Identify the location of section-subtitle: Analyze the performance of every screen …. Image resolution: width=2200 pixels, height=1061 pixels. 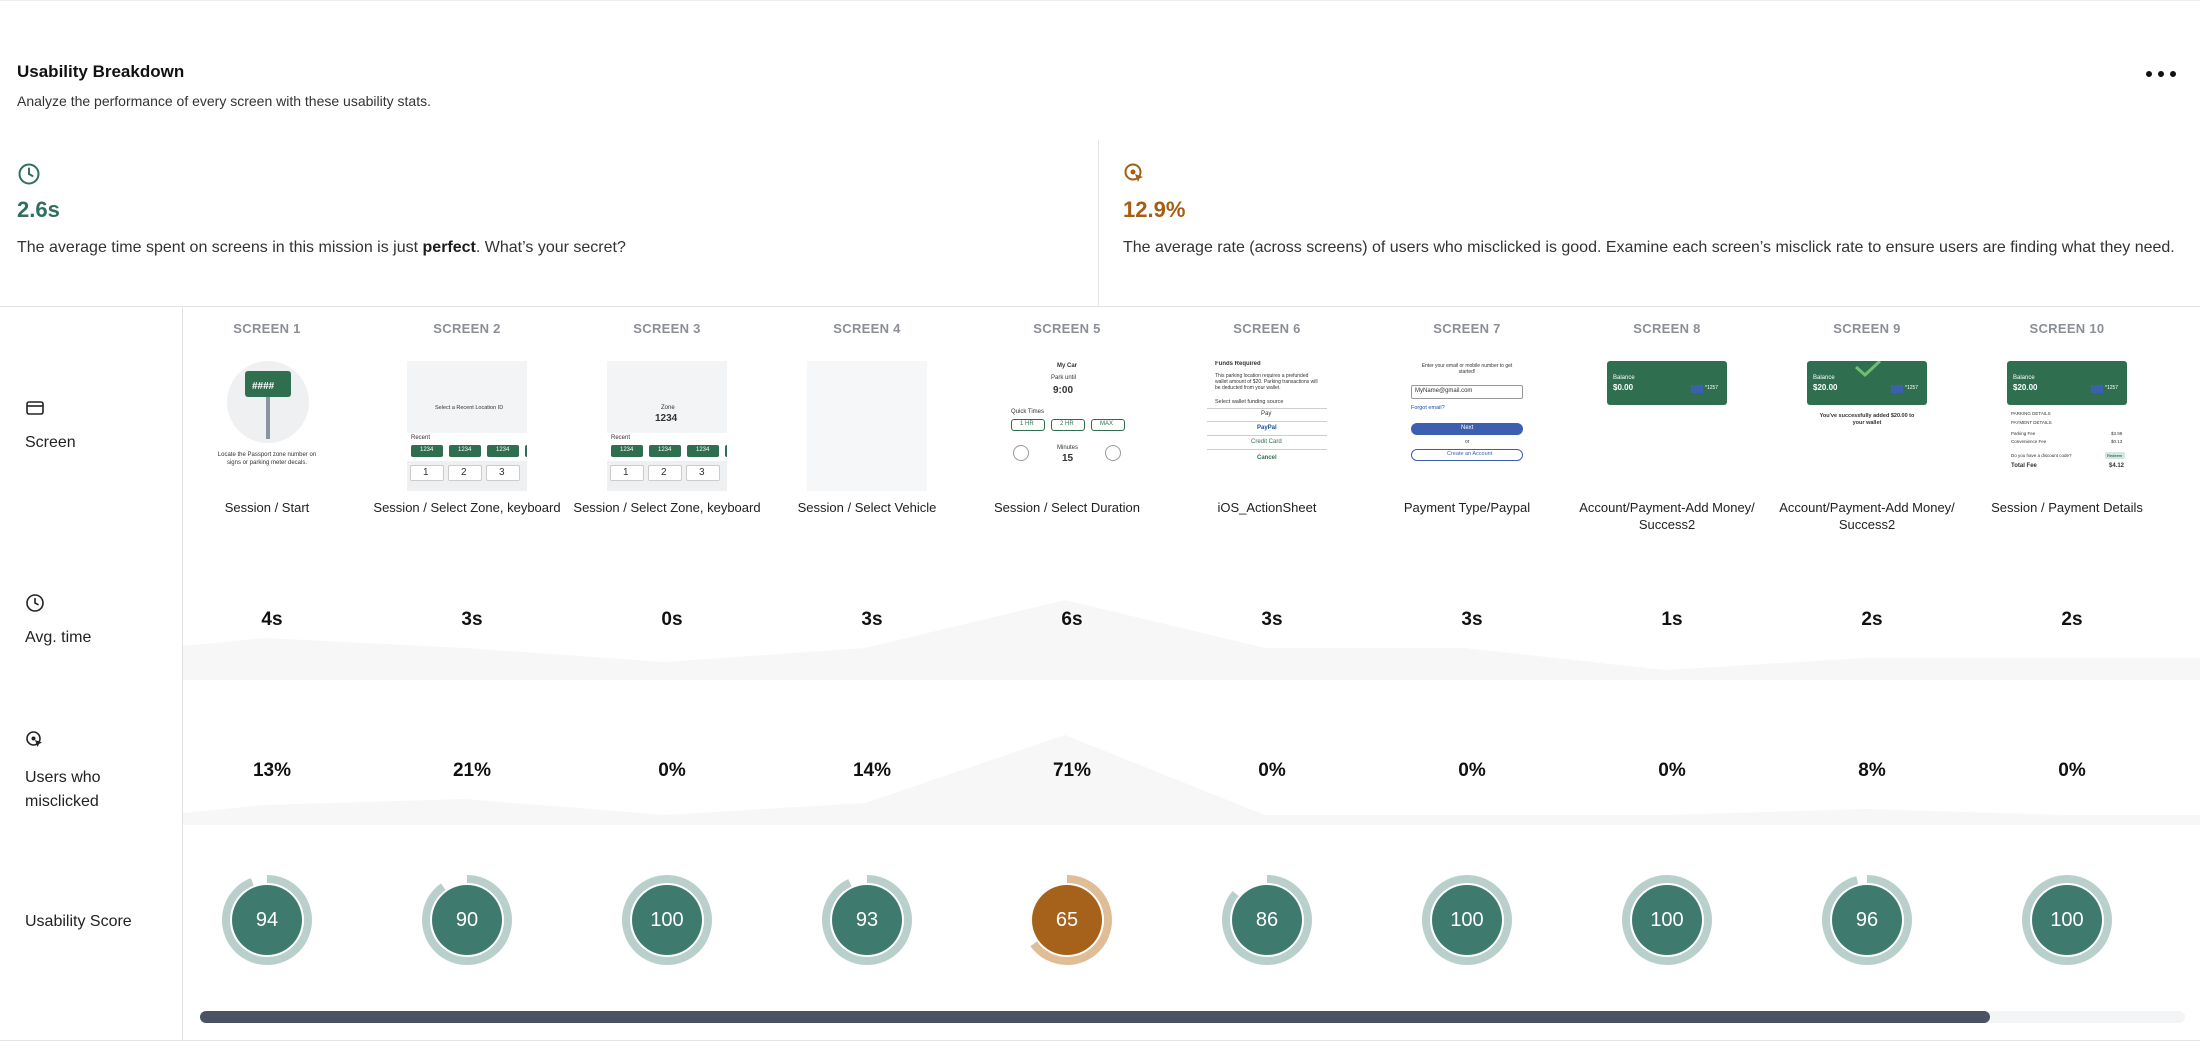
(224, 101).